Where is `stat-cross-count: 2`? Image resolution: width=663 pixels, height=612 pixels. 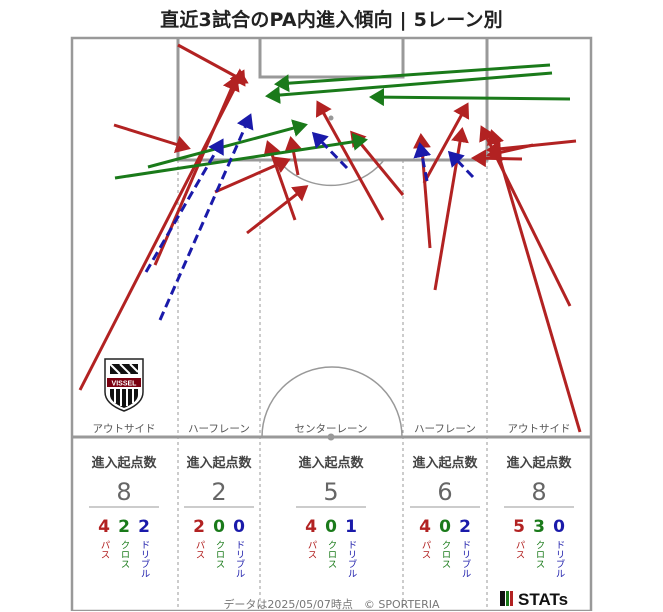 stat-cross-count: 2 is located at coordinates (124, 527).